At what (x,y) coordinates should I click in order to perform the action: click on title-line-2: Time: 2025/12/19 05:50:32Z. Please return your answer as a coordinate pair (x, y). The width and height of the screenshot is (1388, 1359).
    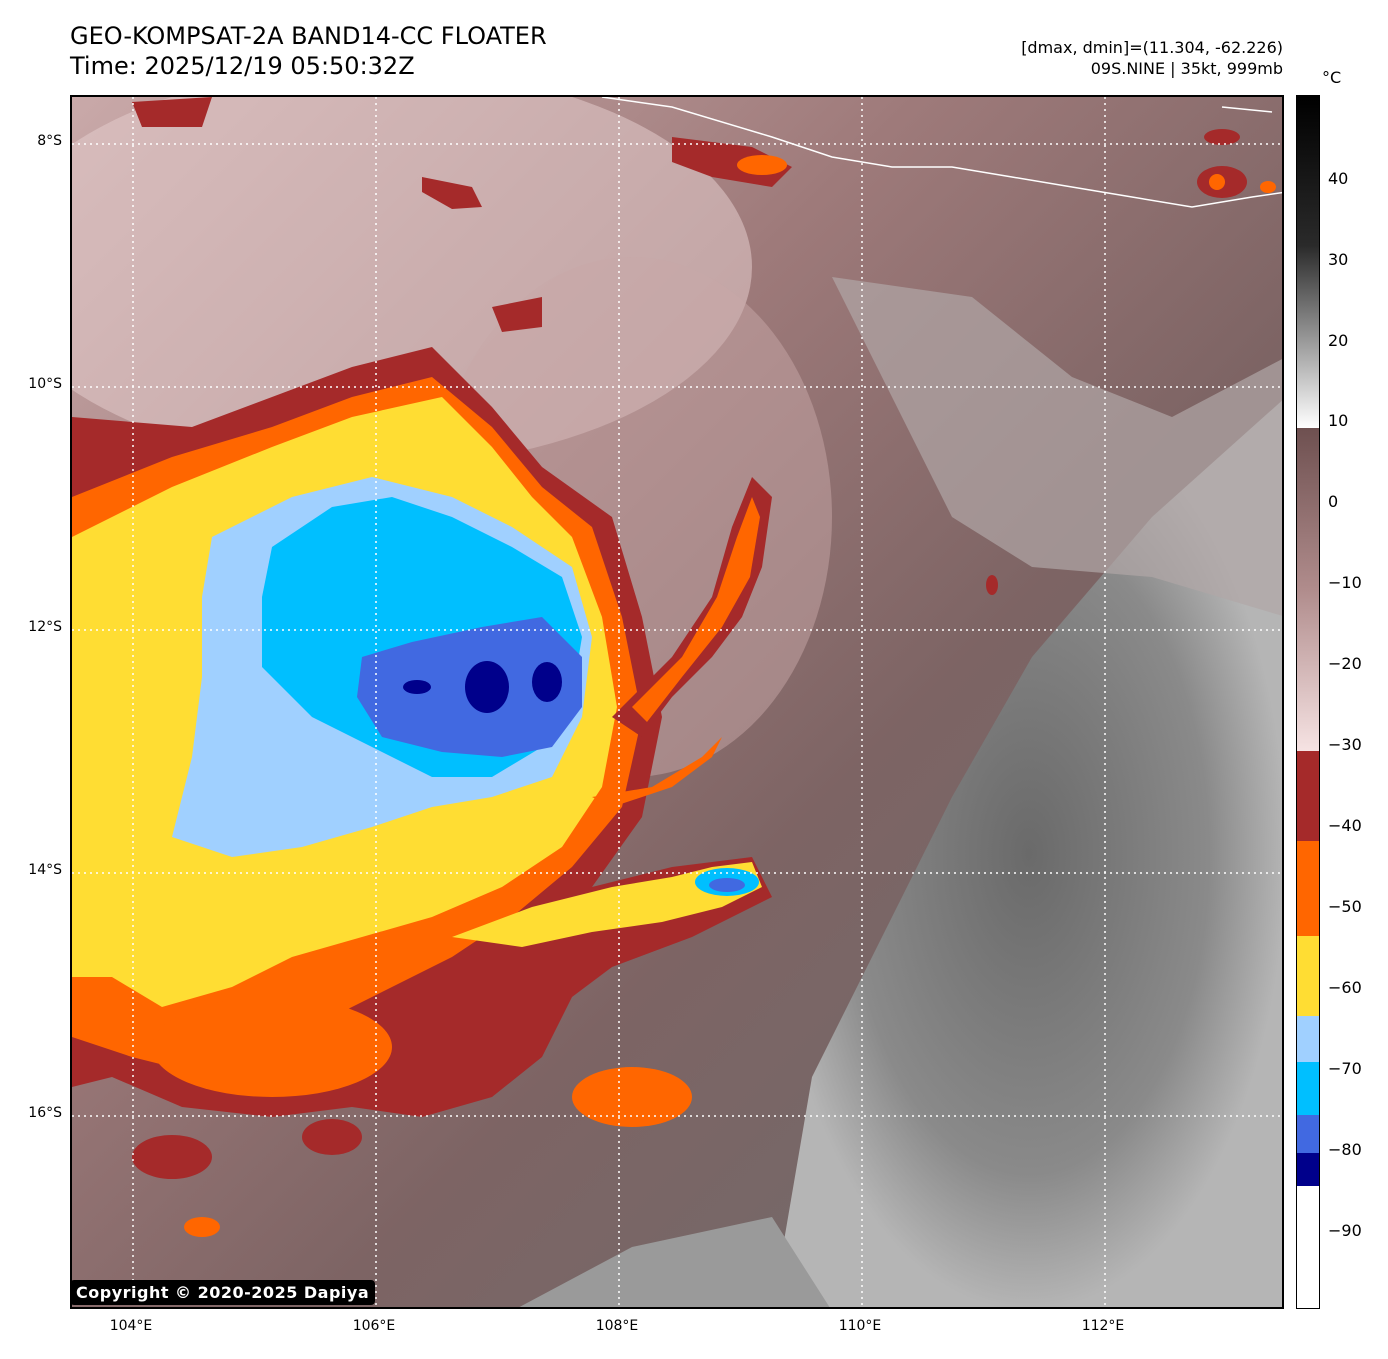
    Looking at the image, I should click on (242, 66).